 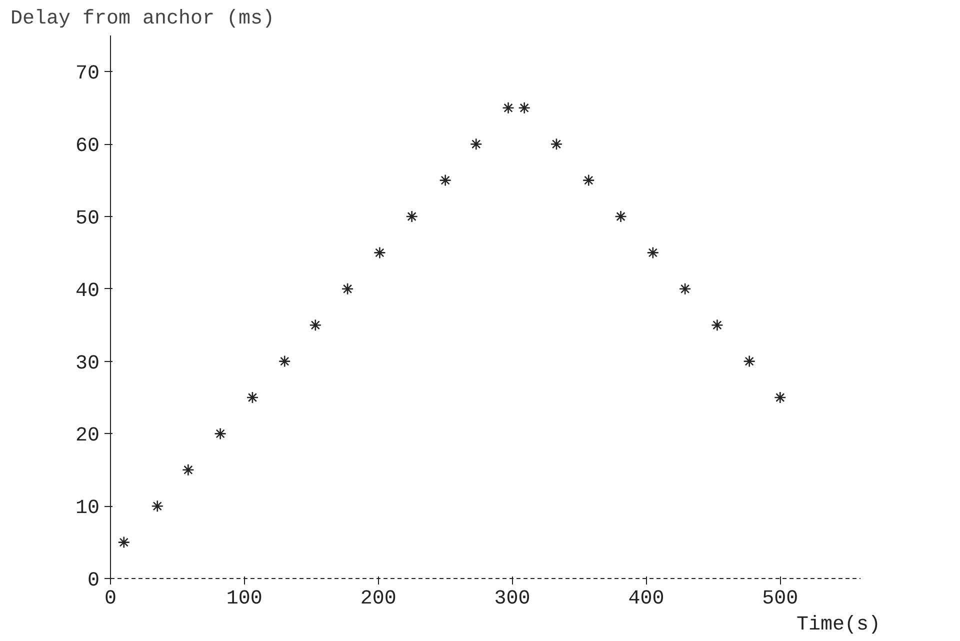 What do you see at coordinates (110, 599) in the screenshot?
I see `x-tick-label: 0` at bounding box center [110, 599].